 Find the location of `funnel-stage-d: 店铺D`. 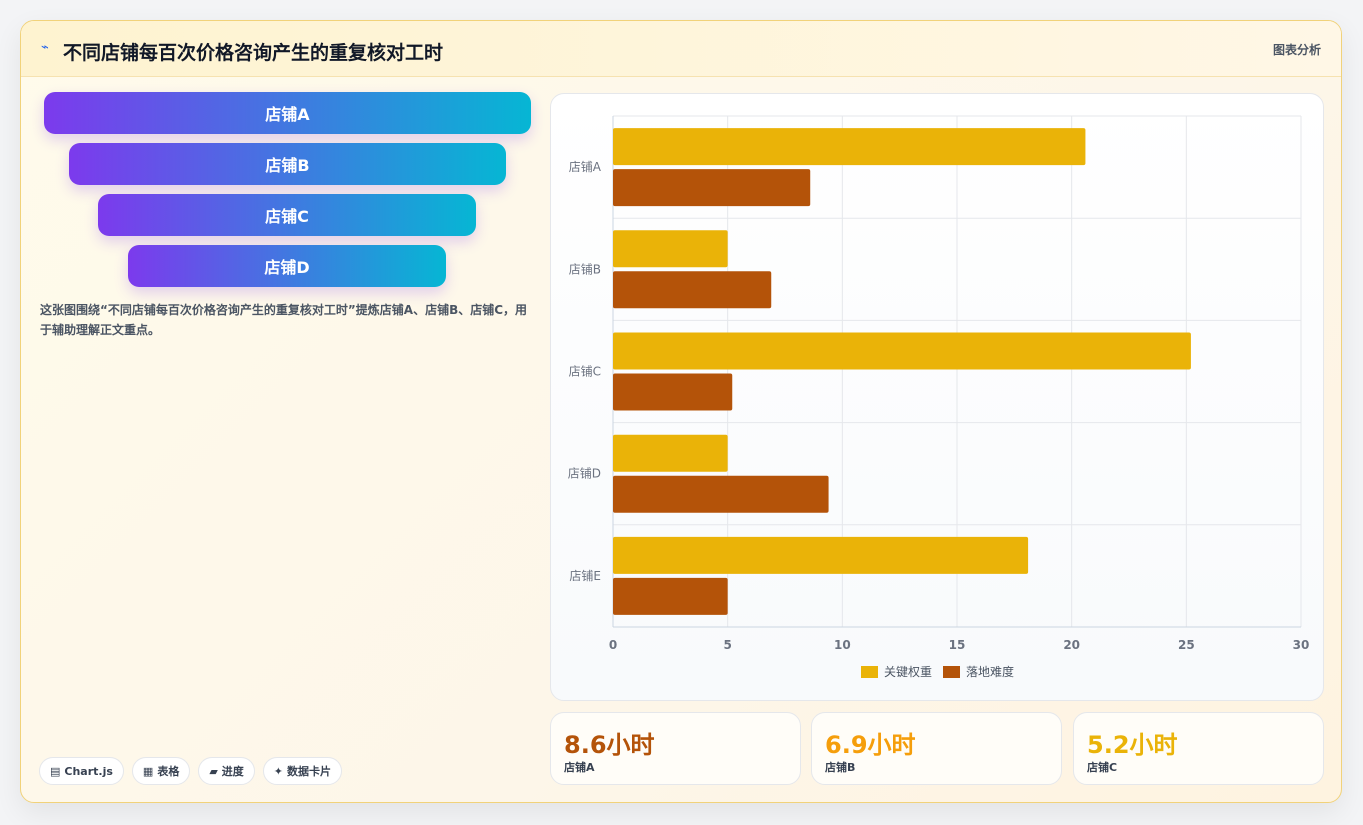

funnel-stage-d: 店铺D is located at coordinates (287, 266).